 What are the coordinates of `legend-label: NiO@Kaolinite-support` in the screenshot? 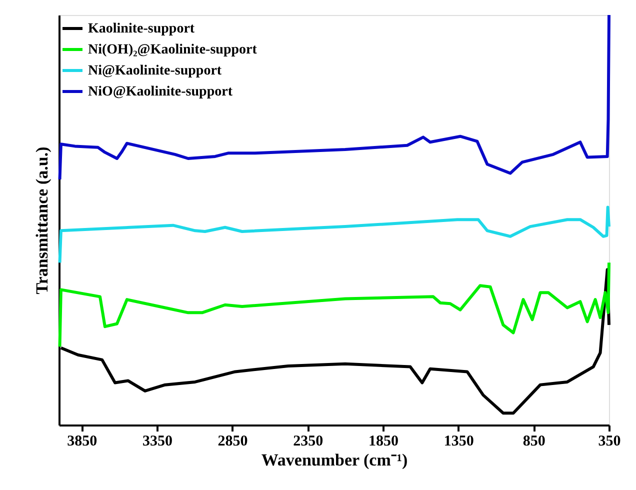 It's located at (160, 92).